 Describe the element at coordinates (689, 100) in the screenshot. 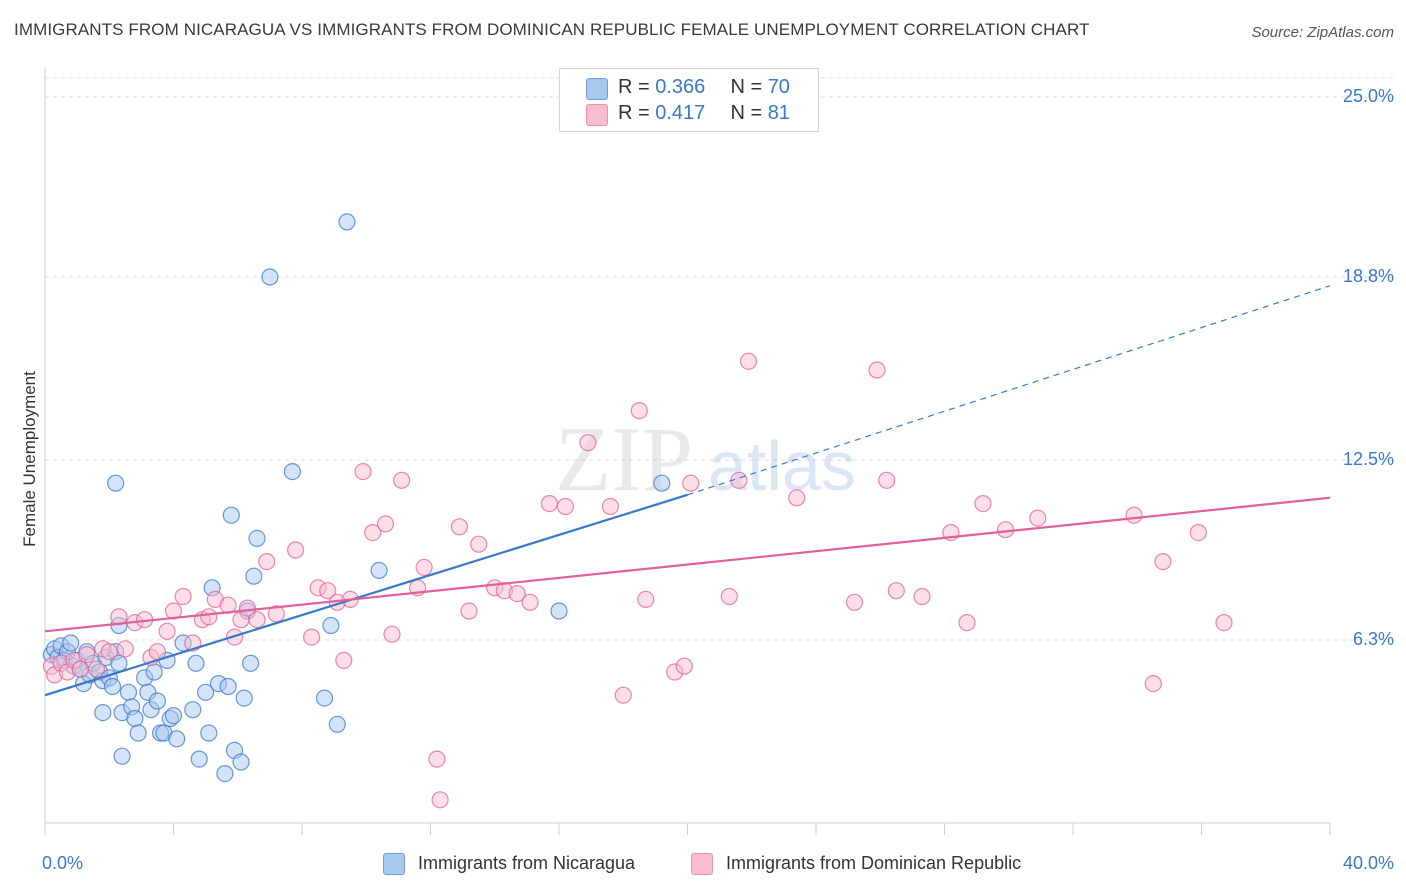

I see `correlation-legend: R = 0.366 N = 70 R = 0.417 N = 81` at that location.